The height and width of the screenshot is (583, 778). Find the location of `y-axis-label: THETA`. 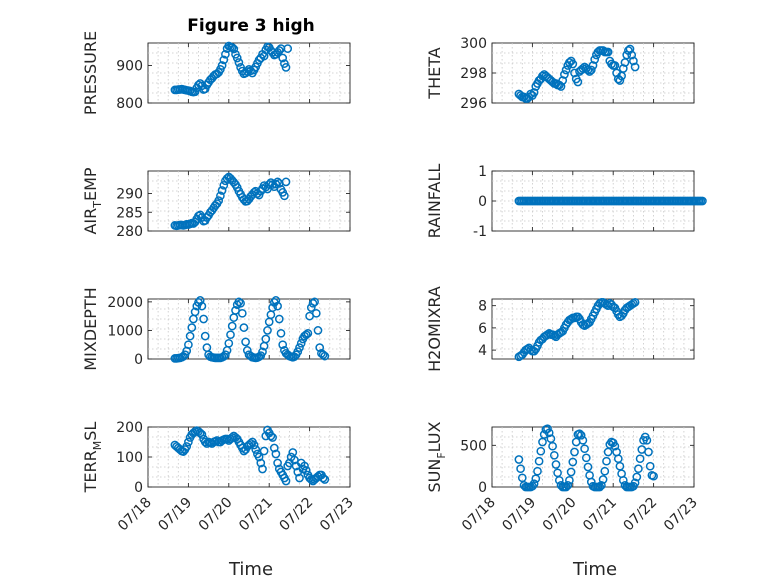

y-axis-label: THETA is located at coordinates (434, 73).